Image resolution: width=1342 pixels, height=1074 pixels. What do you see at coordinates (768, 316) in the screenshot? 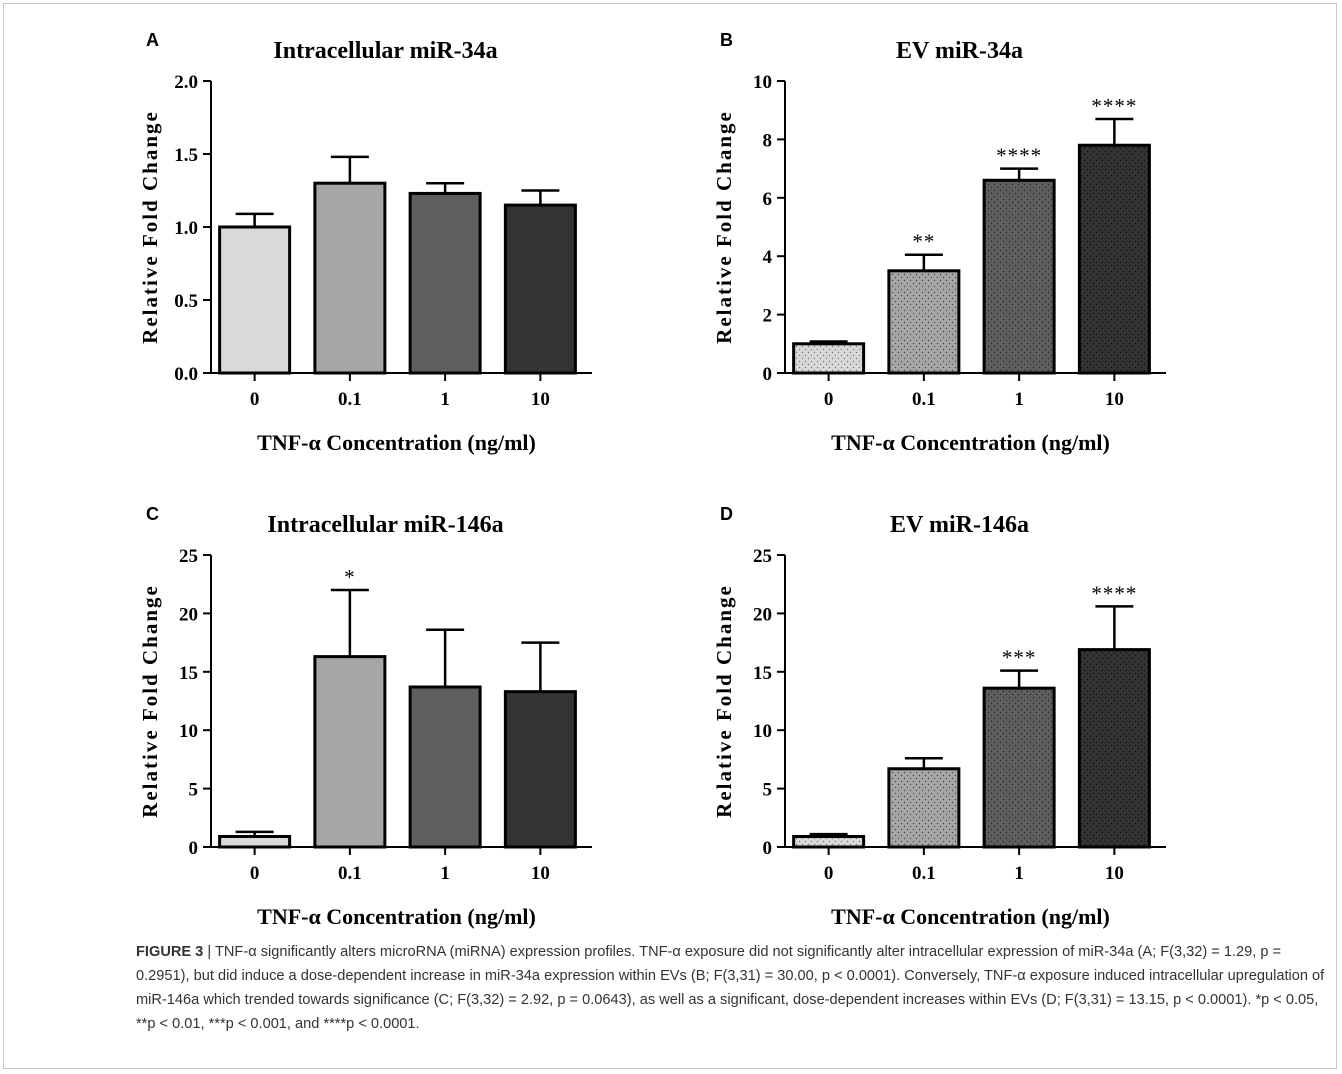
I see `y-tick-label: 2` at bounding box center [768, 316].